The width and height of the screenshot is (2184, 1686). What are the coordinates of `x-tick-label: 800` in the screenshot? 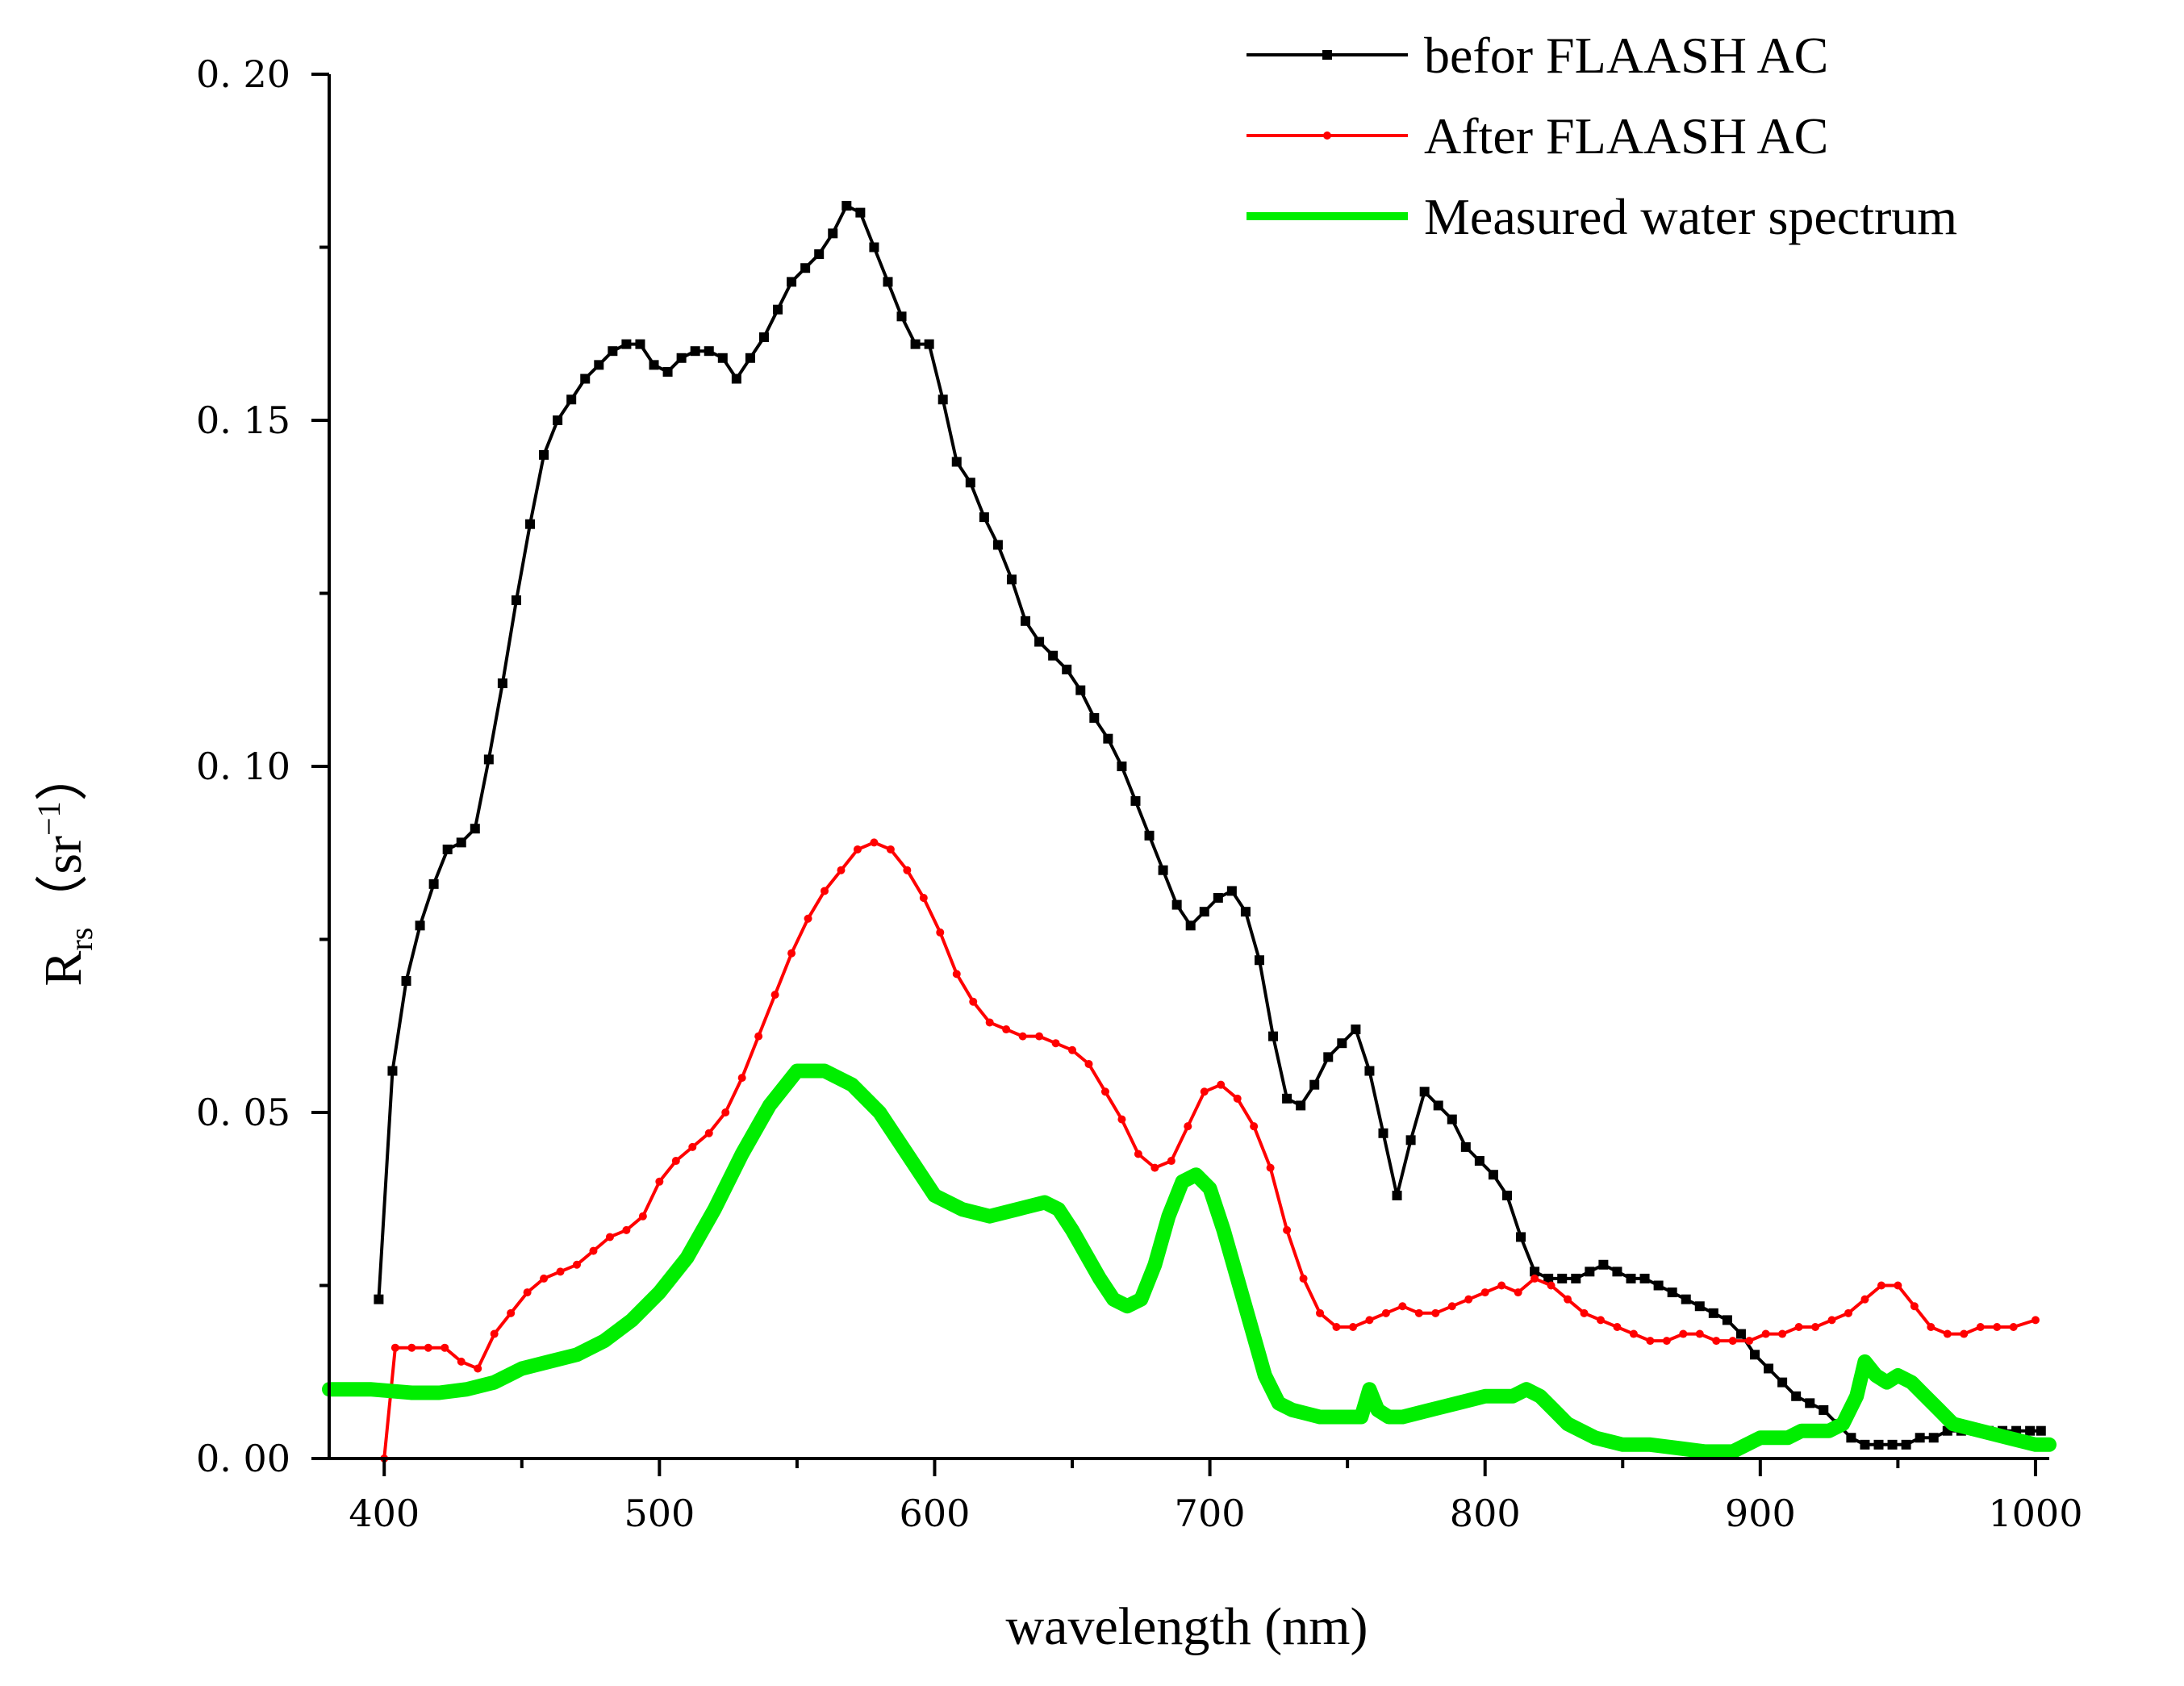 It's located at (1485, 1513).